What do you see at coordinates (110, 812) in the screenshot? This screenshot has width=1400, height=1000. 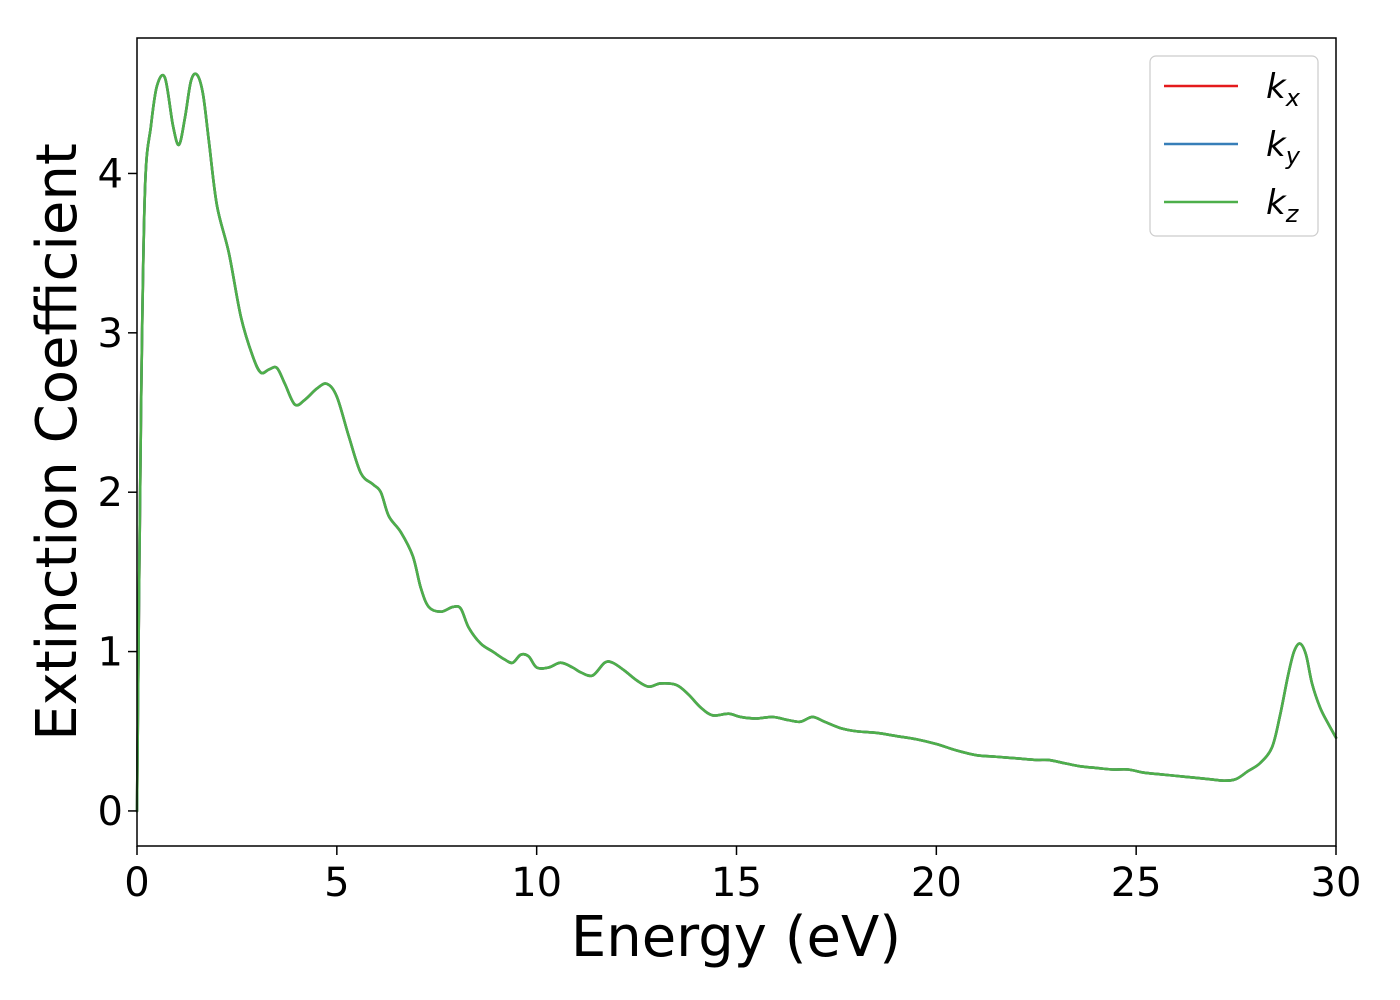 I see `y-tick-label: 0` at bounding box center [110, 812].